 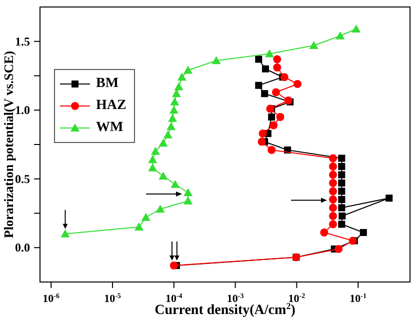 What do you see at coordinates (51, 298) in the screenshot?
I see `x-tick-label: 10$^{-6}$` at bounding box center [51, 298].